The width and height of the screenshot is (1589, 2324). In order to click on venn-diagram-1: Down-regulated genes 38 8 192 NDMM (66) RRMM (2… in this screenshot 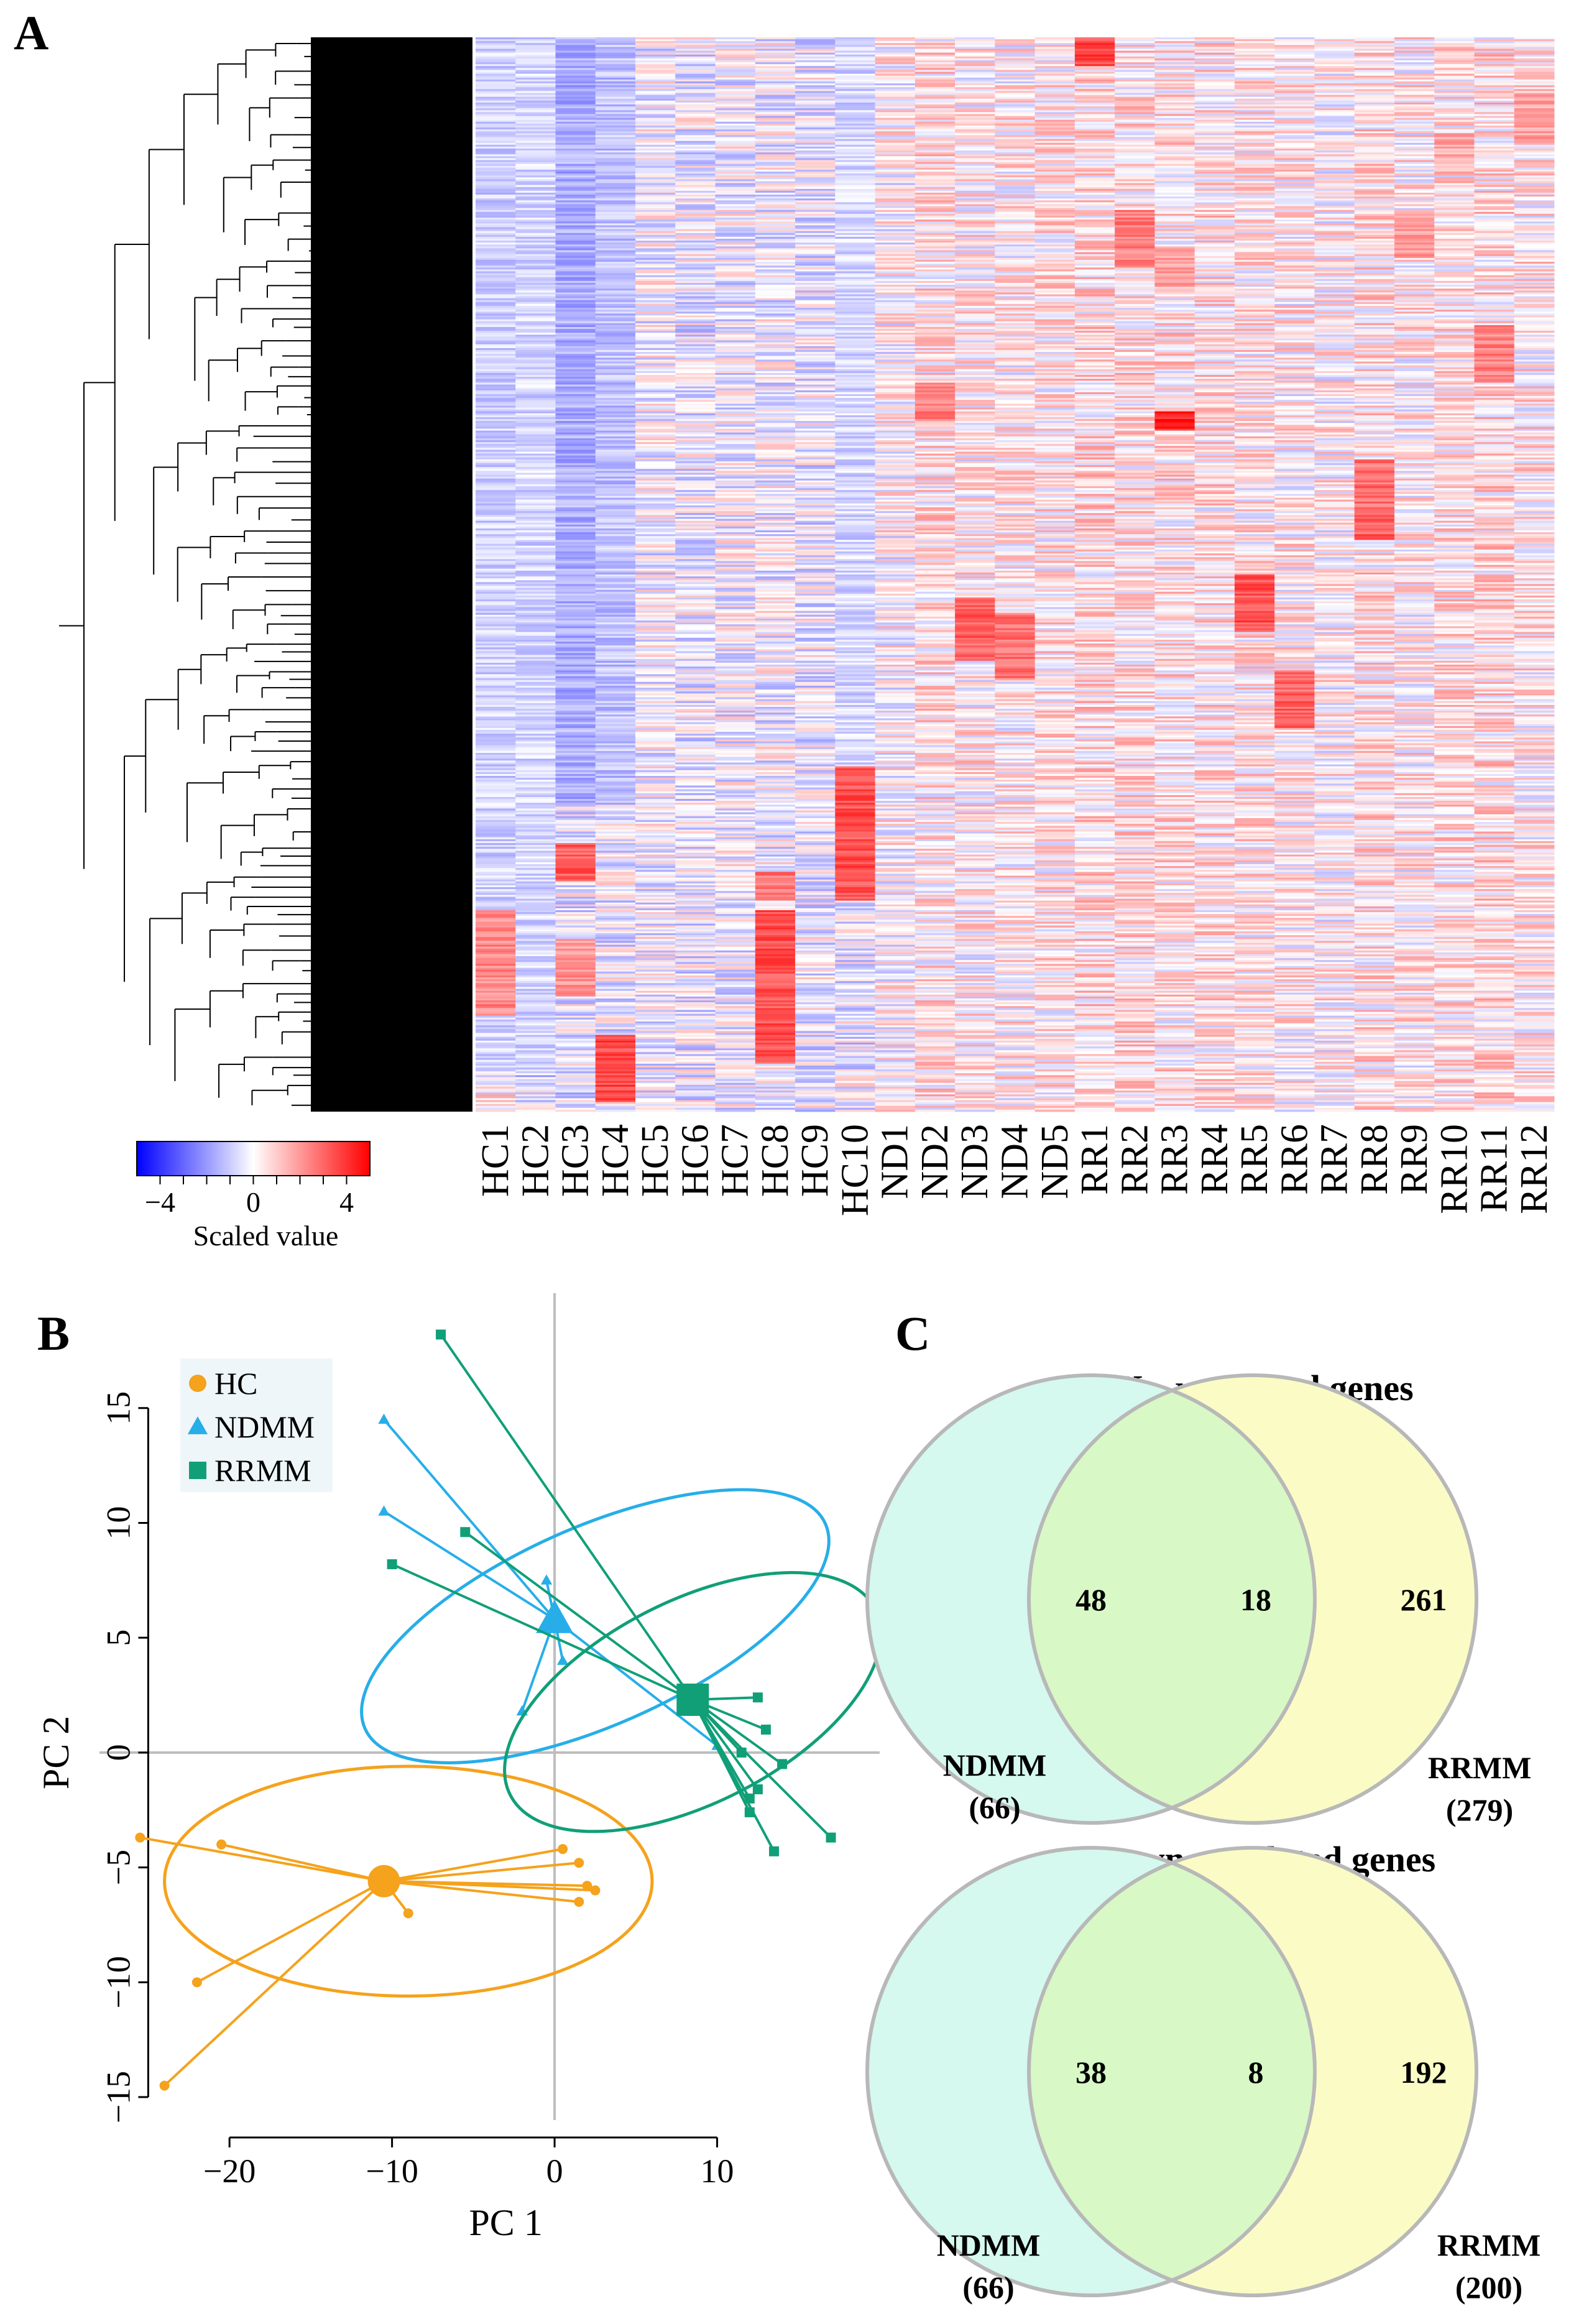, I will do `click(1203, 2072)`.